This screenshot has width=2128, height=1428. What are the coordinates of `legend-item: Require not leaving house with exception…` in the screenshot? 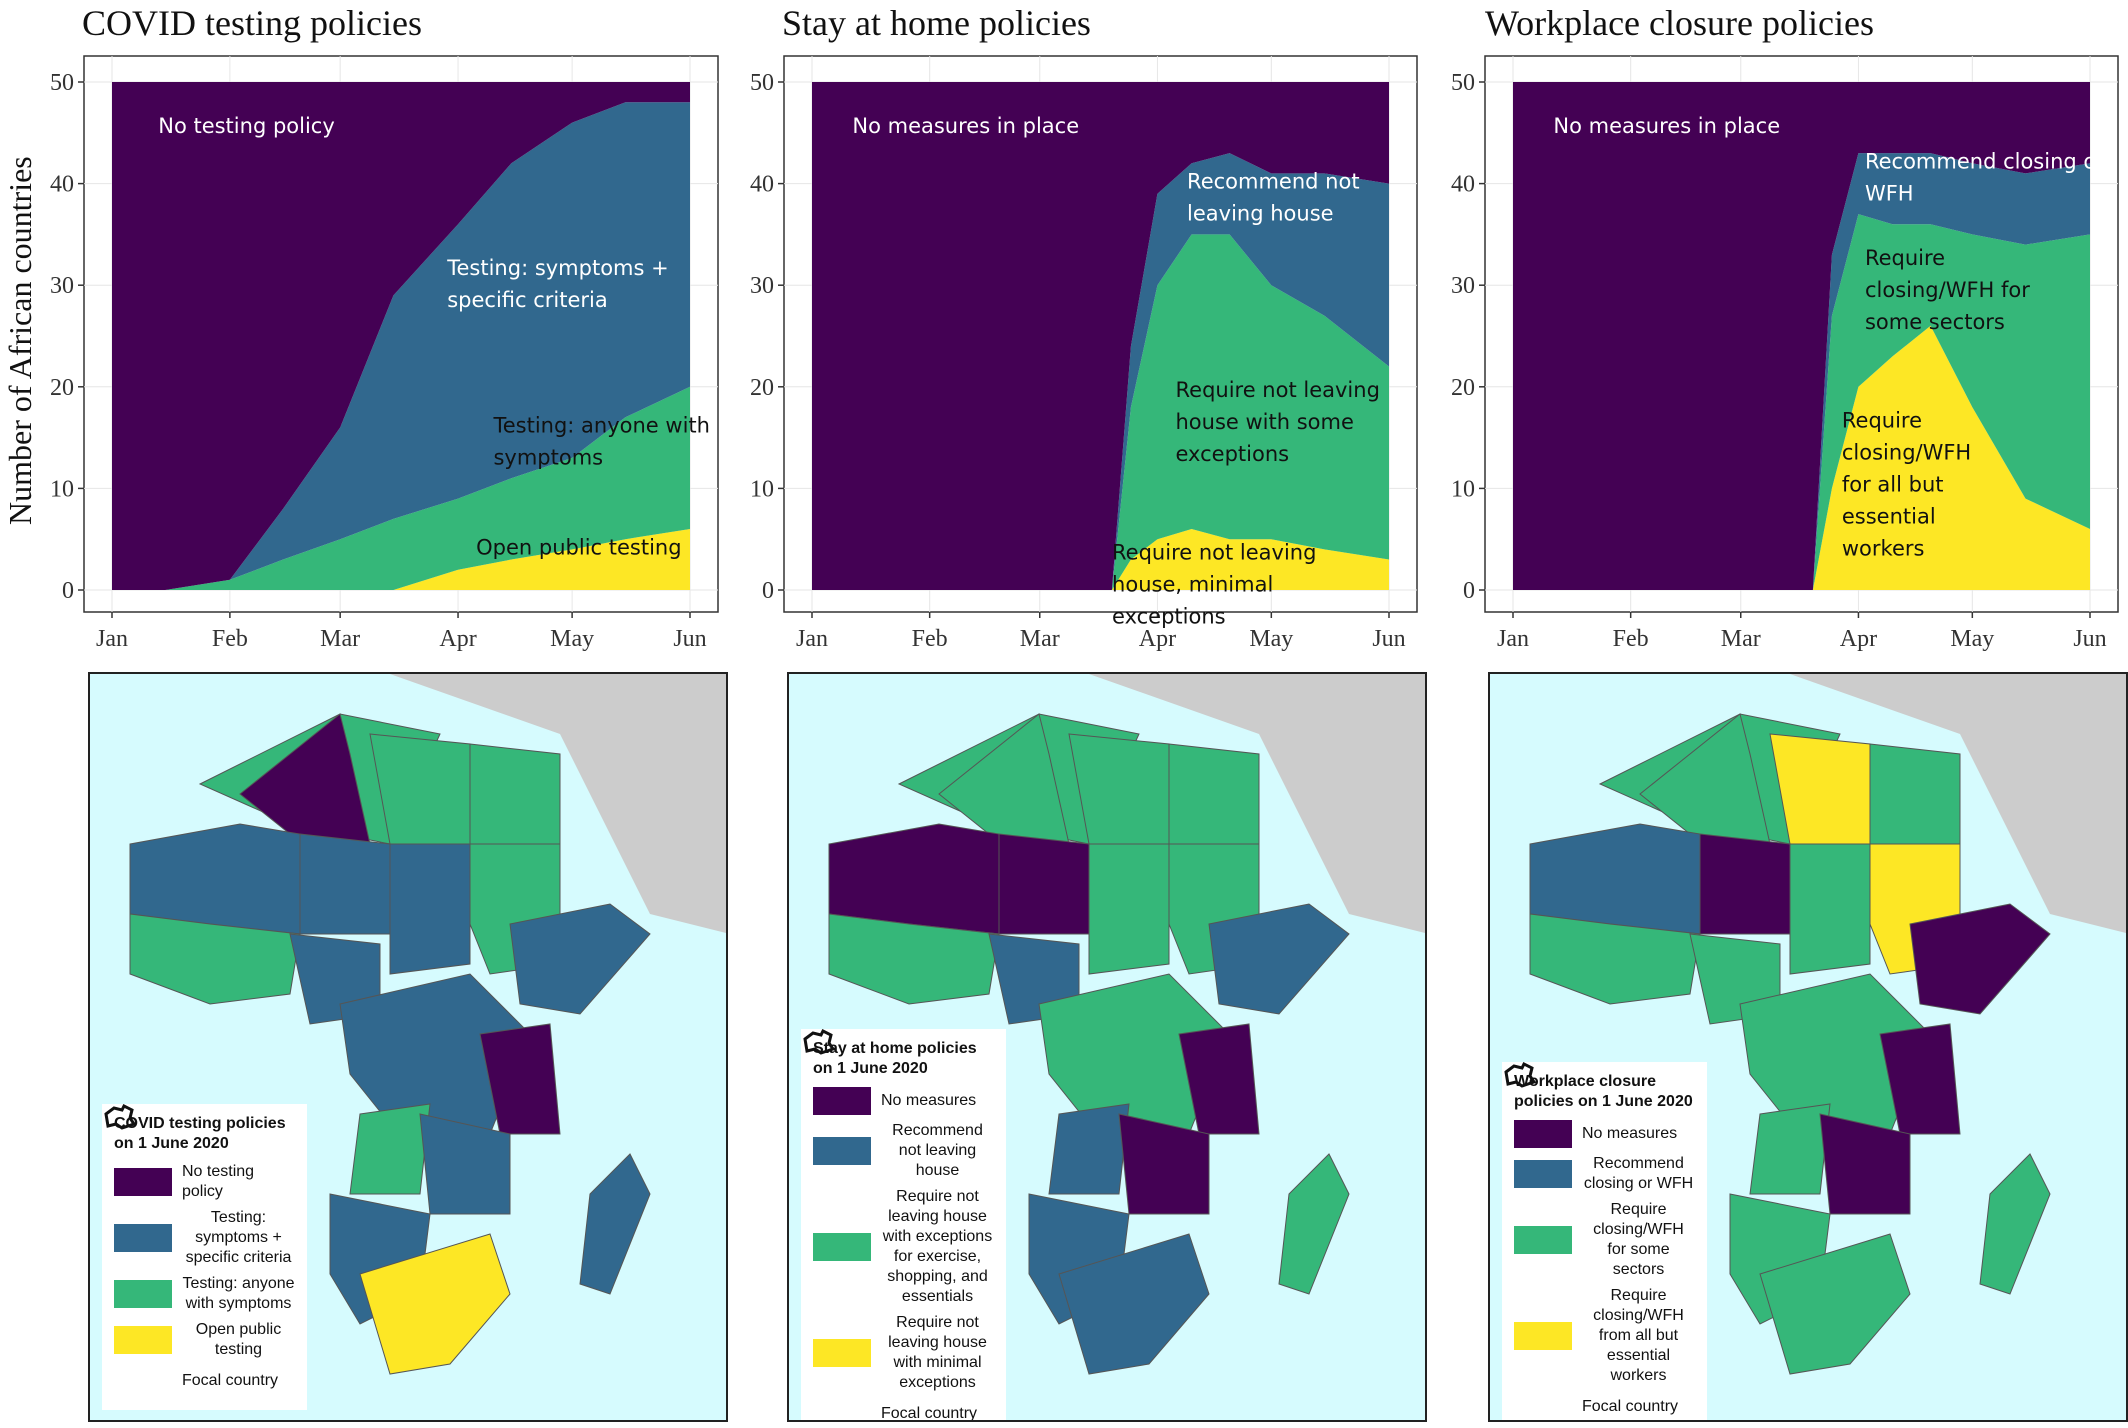 It's located at (903, 1247).